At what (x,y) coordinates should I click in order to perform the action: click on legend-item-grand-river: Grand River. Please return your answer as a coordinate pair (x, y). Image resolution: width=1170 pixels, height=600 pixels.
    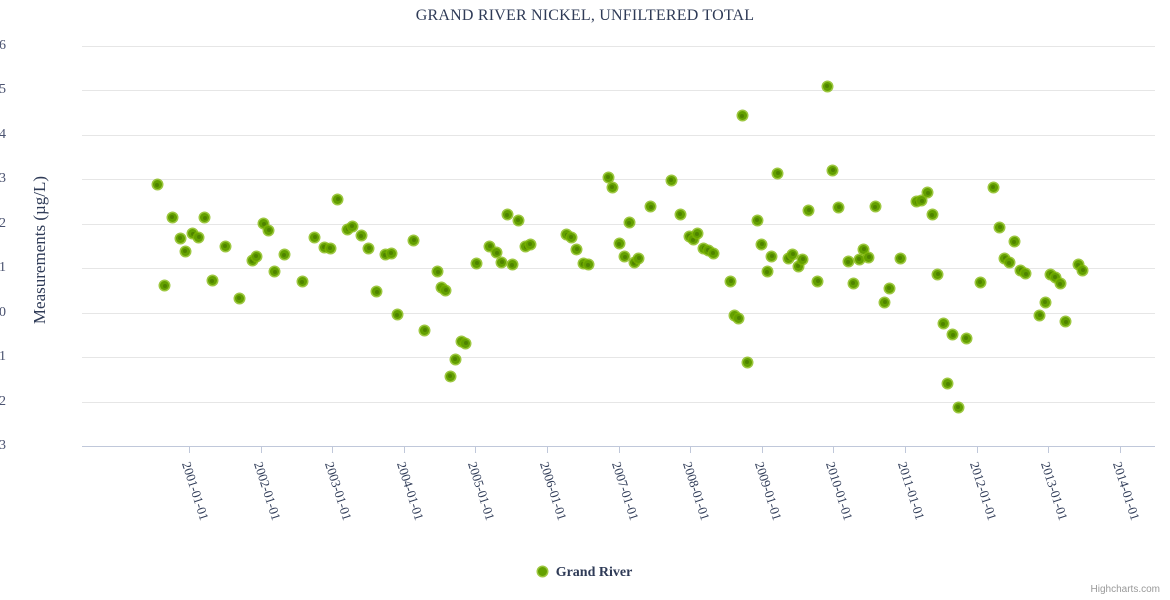
    Looking at the image, I should click on (584, 573).